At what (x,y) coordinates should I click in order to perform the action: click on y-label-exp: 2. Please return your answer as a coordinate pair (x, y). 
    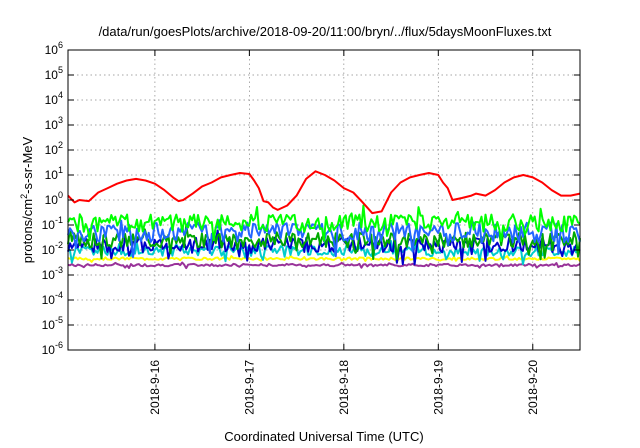
    Looking at the image, I should click on (24, 196).